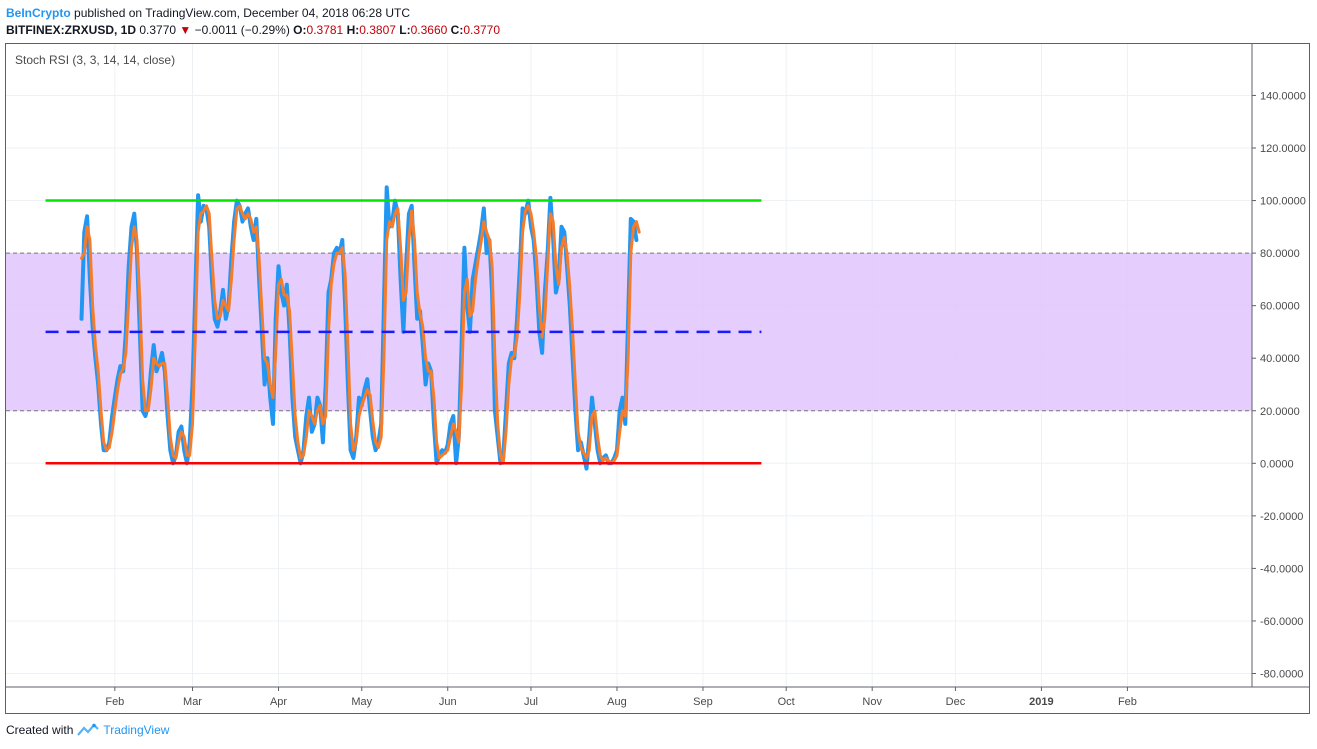 The width and height of the screenshot is (1317, 749). What do you see at coordinates (1283, 96) in the screenshot?
I see `y-tick-label: 140.0000` at bounding box center [1283, 96].